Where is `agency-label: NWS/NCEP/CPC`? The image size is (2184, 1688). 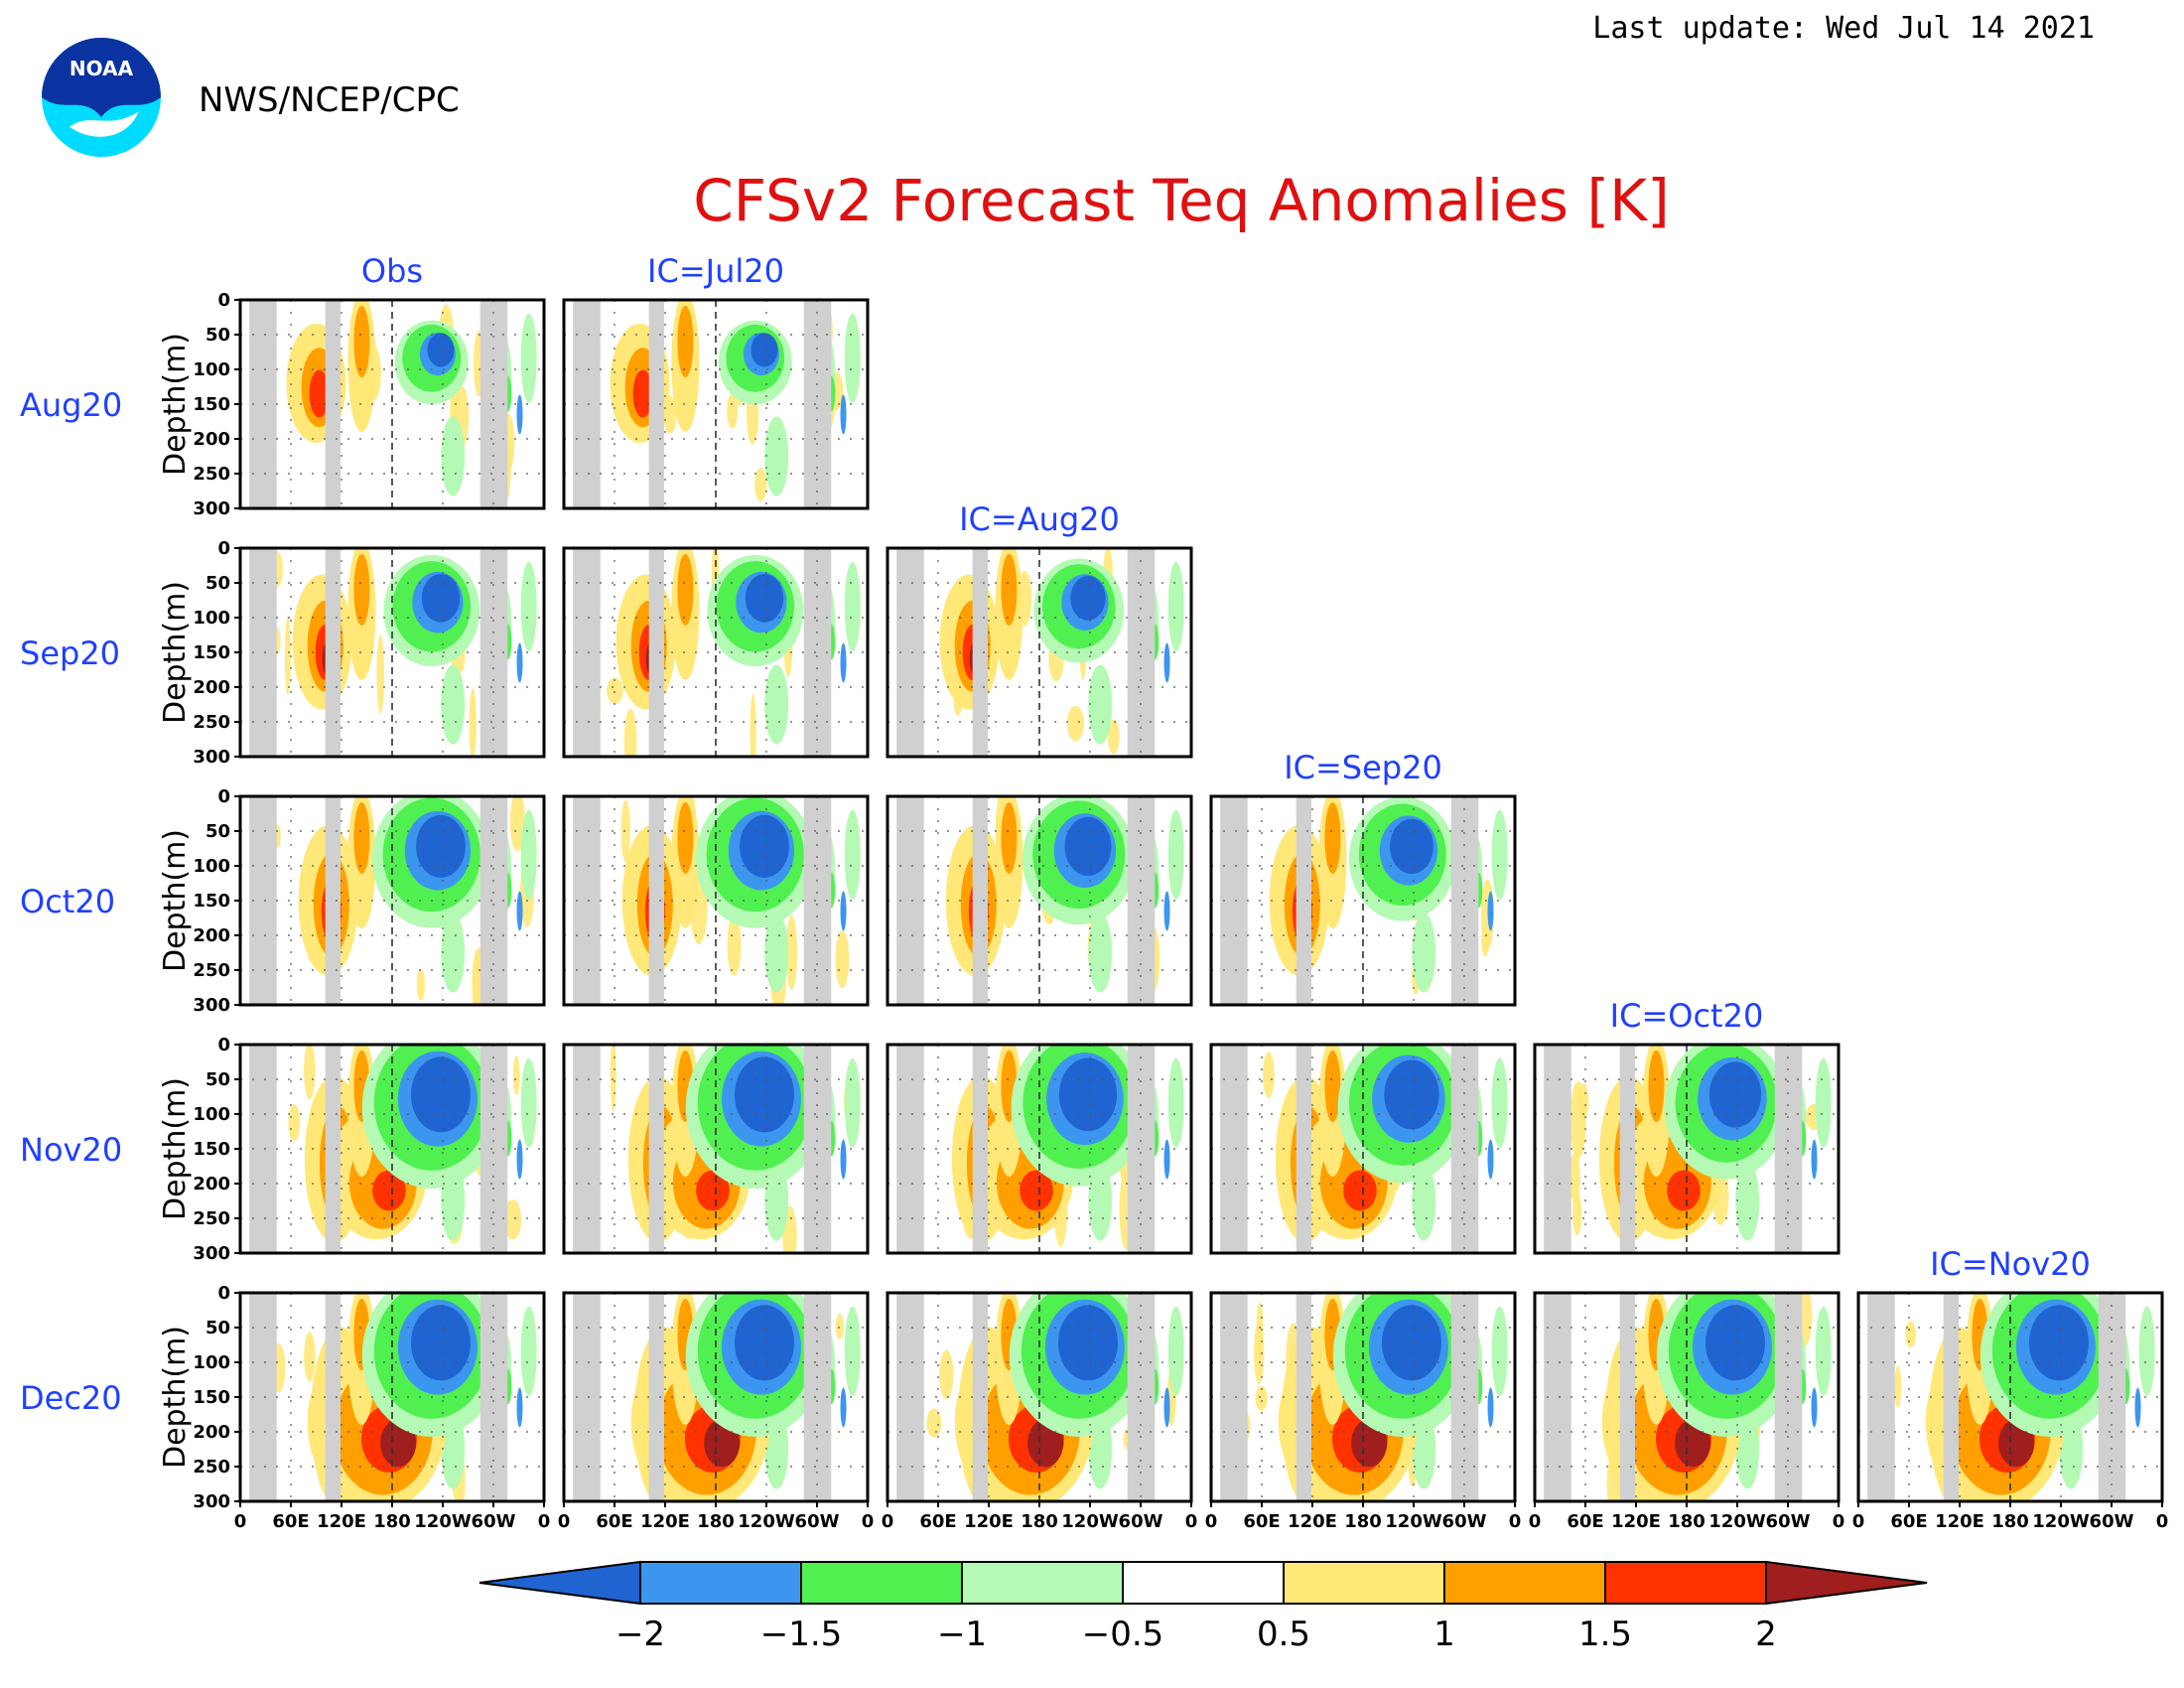 agency-label: NWS/NCEP/CPC is located at coordinates (329, 100).